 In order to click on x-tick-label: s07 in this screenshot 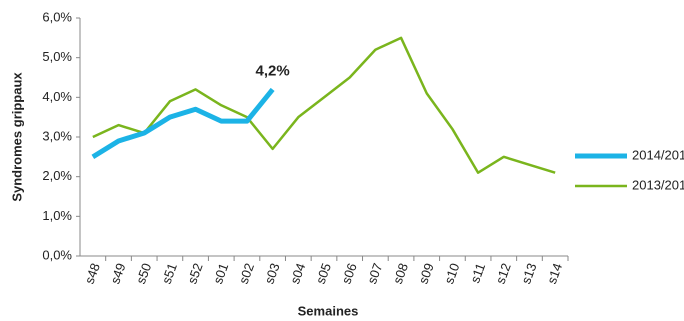, I will do `click(374, 273)`.